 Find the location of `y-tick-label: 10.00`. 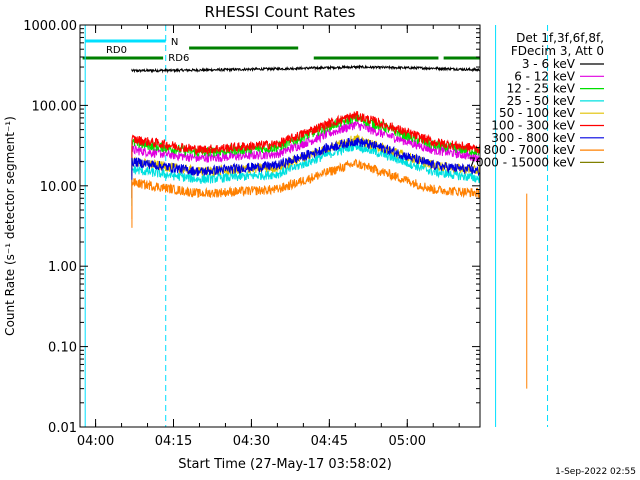

y-tick-label: 10.00 is located at coordinates (58, 187).